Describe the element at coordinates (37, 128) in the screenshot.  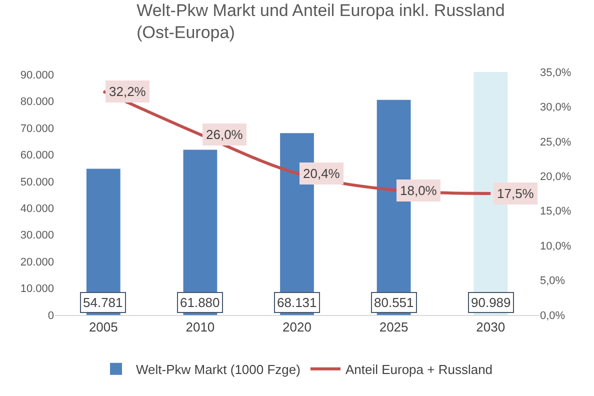
I see `y-tick-label: 70.000` at that location.